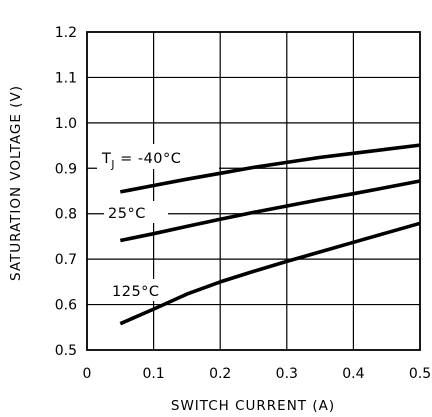 Image resolution: width=432 pixels, height=417 pixels. I want to click on series-label-tj-40-value: = -40°C, so click(148, 159).